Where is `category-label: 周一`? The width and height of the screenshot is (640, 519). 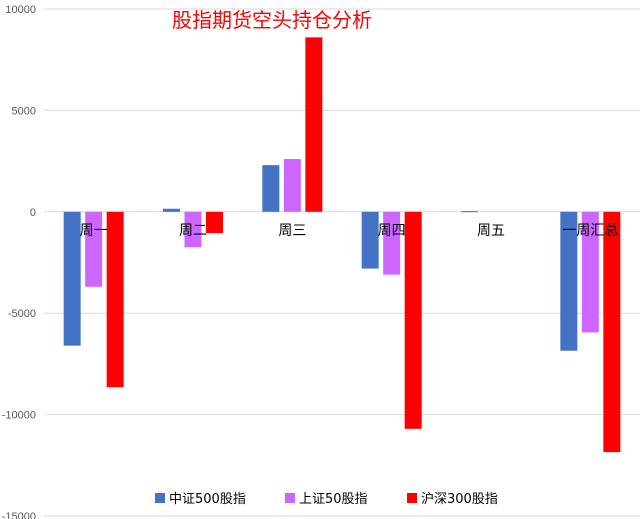 category-label: 周一 is located at coordinates (94, 231).